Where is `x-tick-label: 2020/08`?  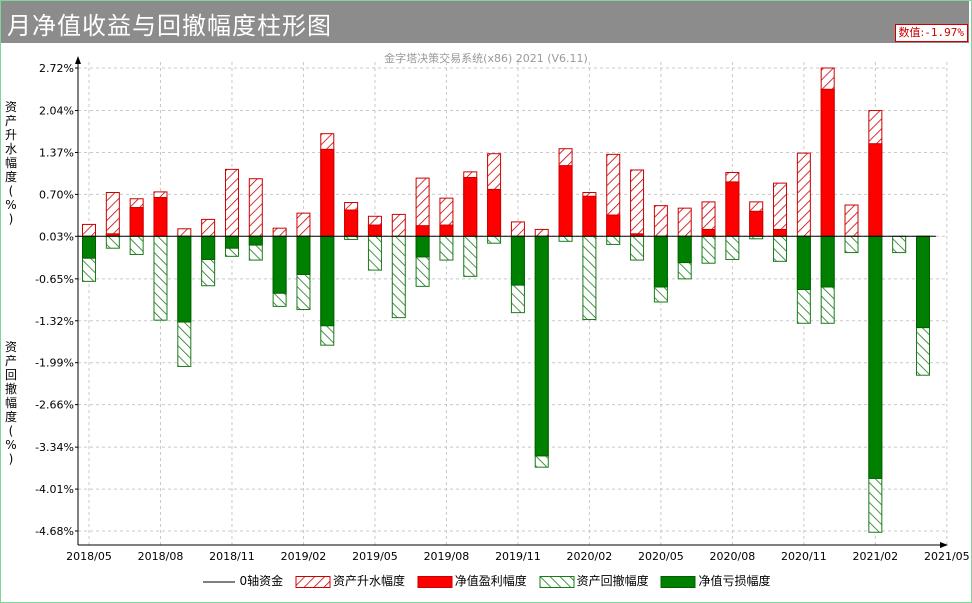 x-tick-label: 2020/08 is located at coordinates (733, 556).